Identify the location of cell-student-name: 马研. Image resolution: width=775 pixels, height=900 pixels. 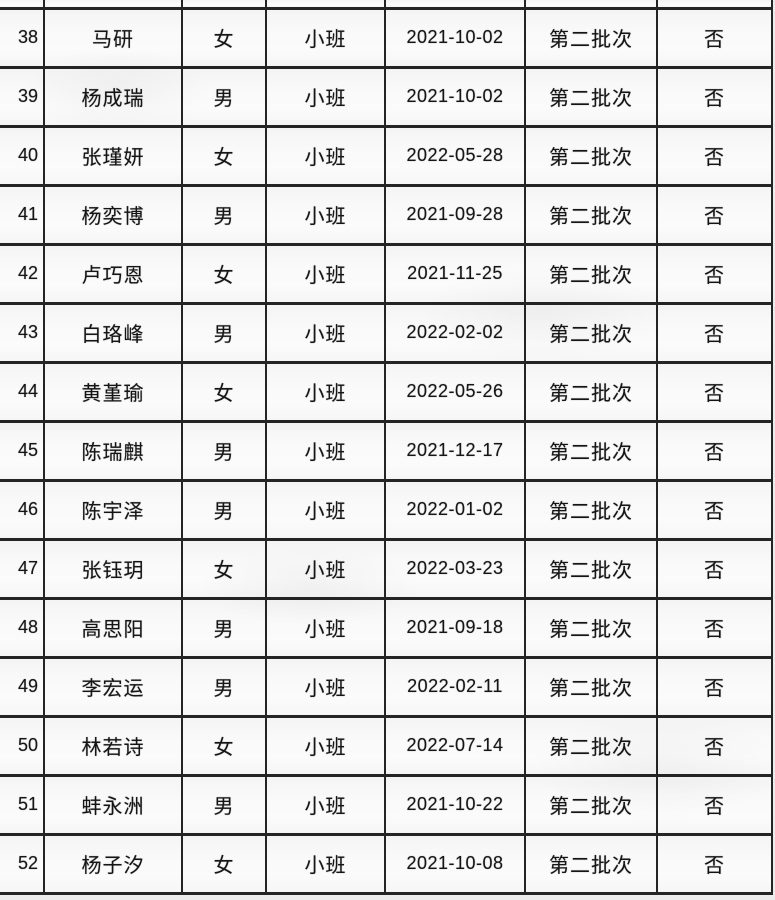
(113, 37).